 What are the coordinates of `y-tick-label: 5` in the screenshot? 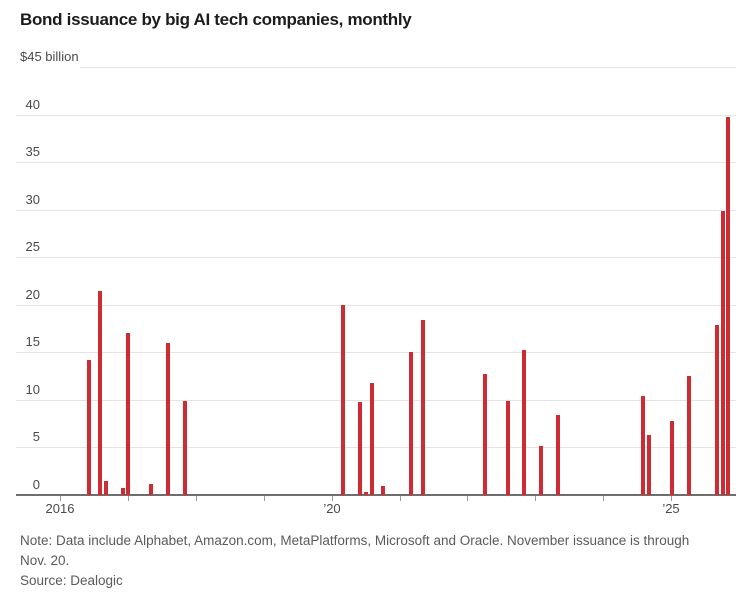 It's located at (36, 436).